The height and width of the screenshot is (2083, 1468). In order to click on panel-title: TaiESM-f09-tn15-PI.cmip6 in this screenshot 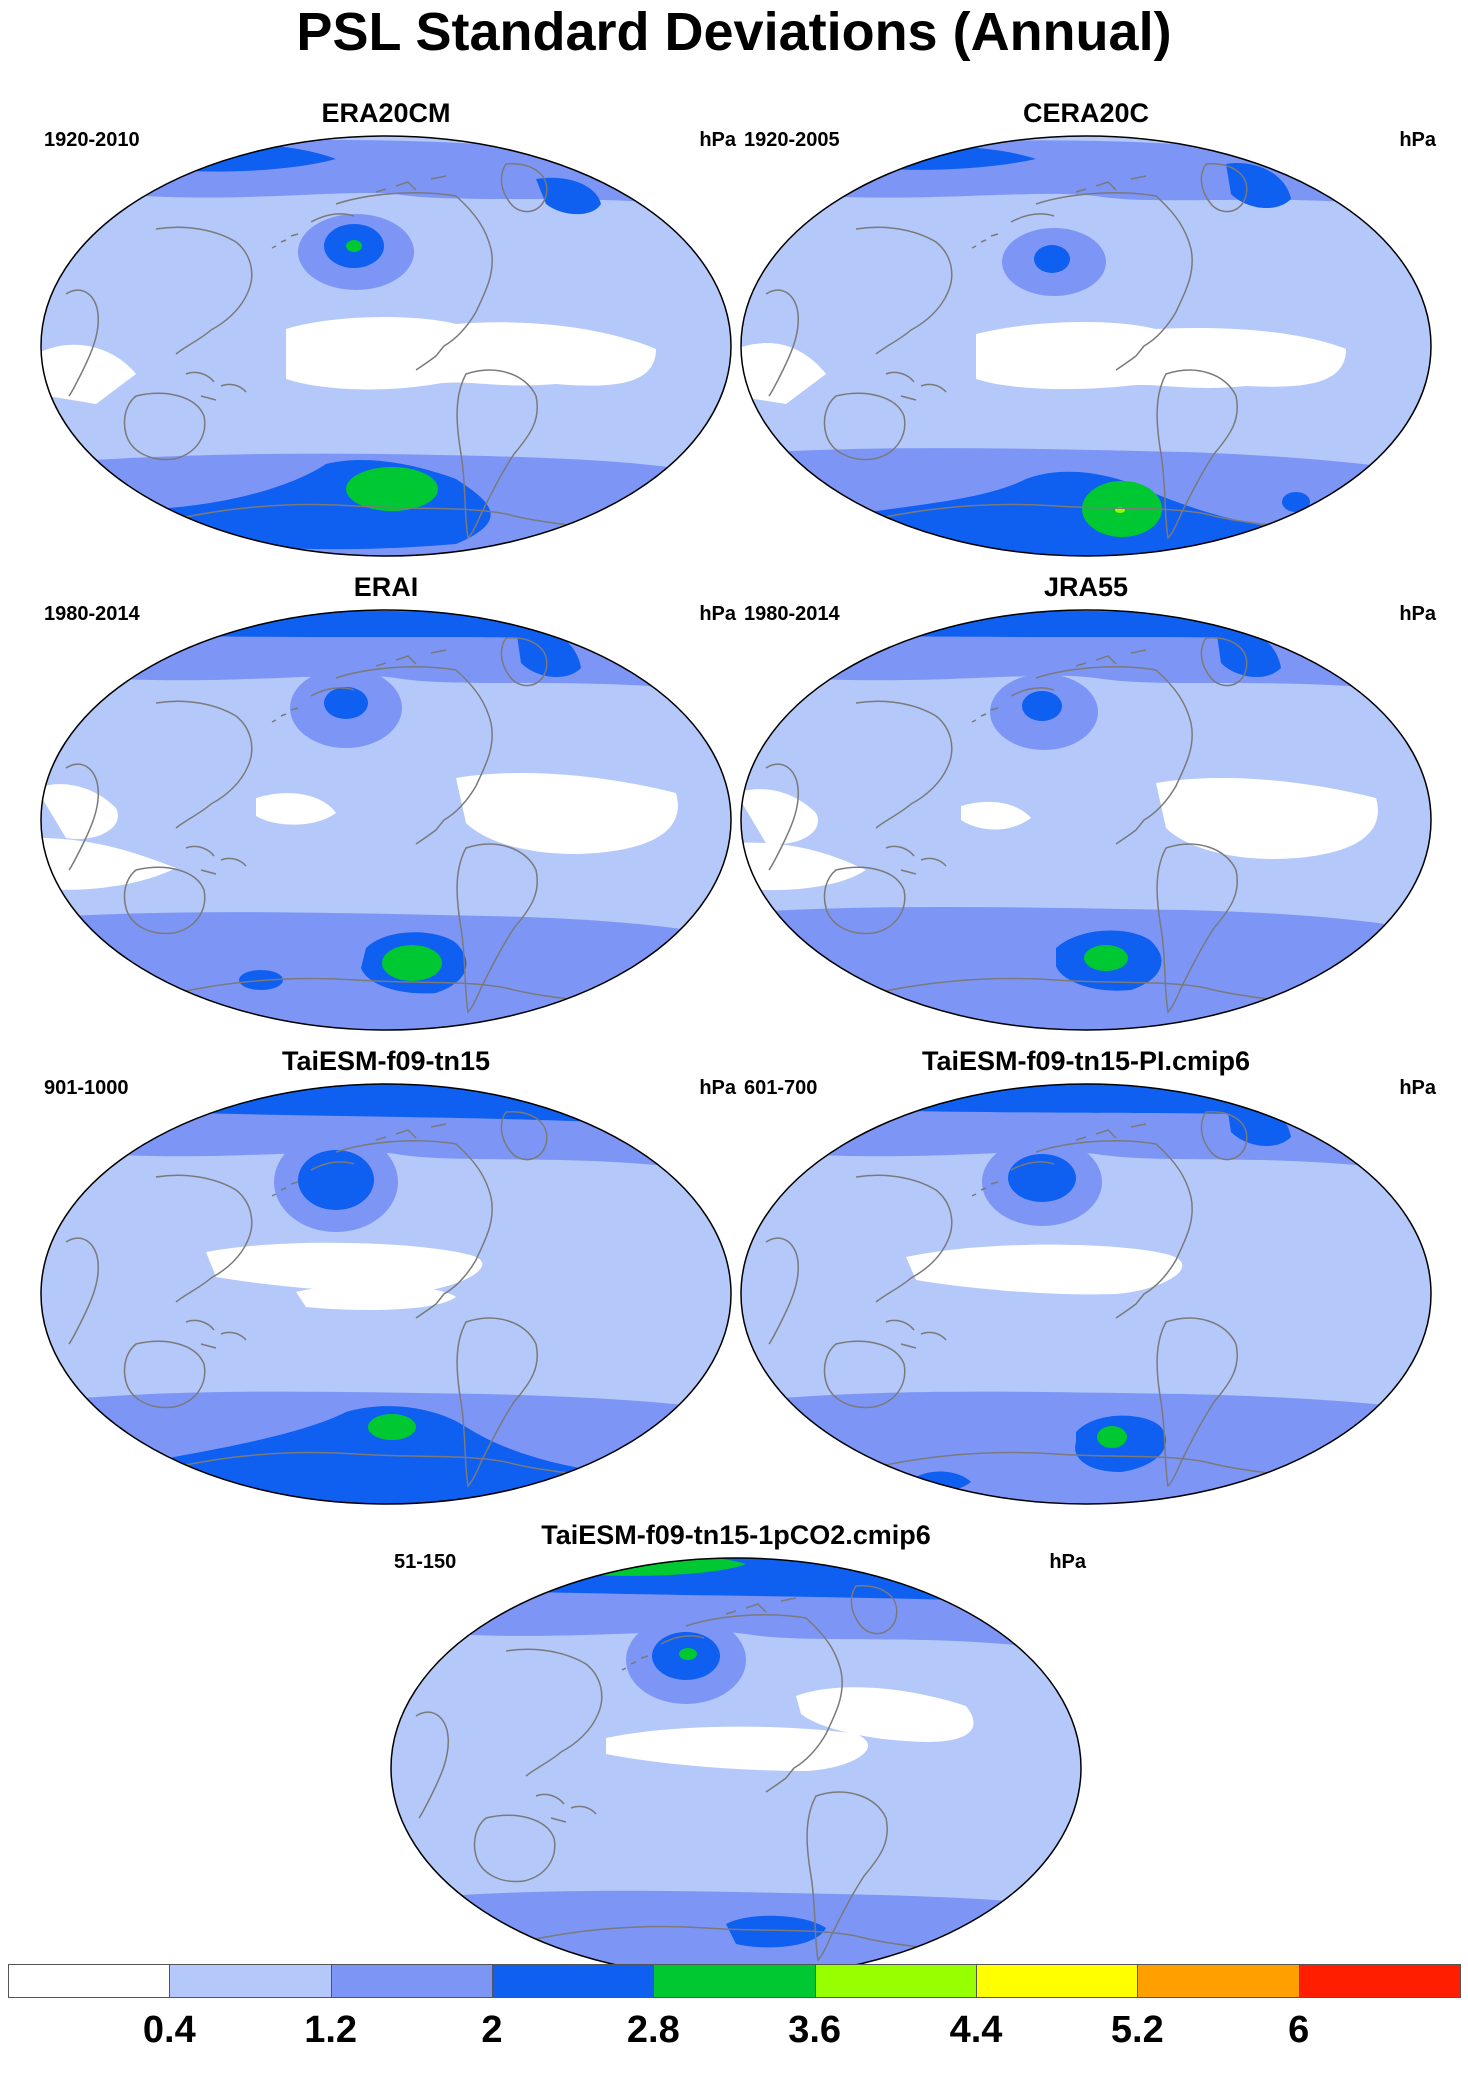, I will do `click(1086, 1061)`.